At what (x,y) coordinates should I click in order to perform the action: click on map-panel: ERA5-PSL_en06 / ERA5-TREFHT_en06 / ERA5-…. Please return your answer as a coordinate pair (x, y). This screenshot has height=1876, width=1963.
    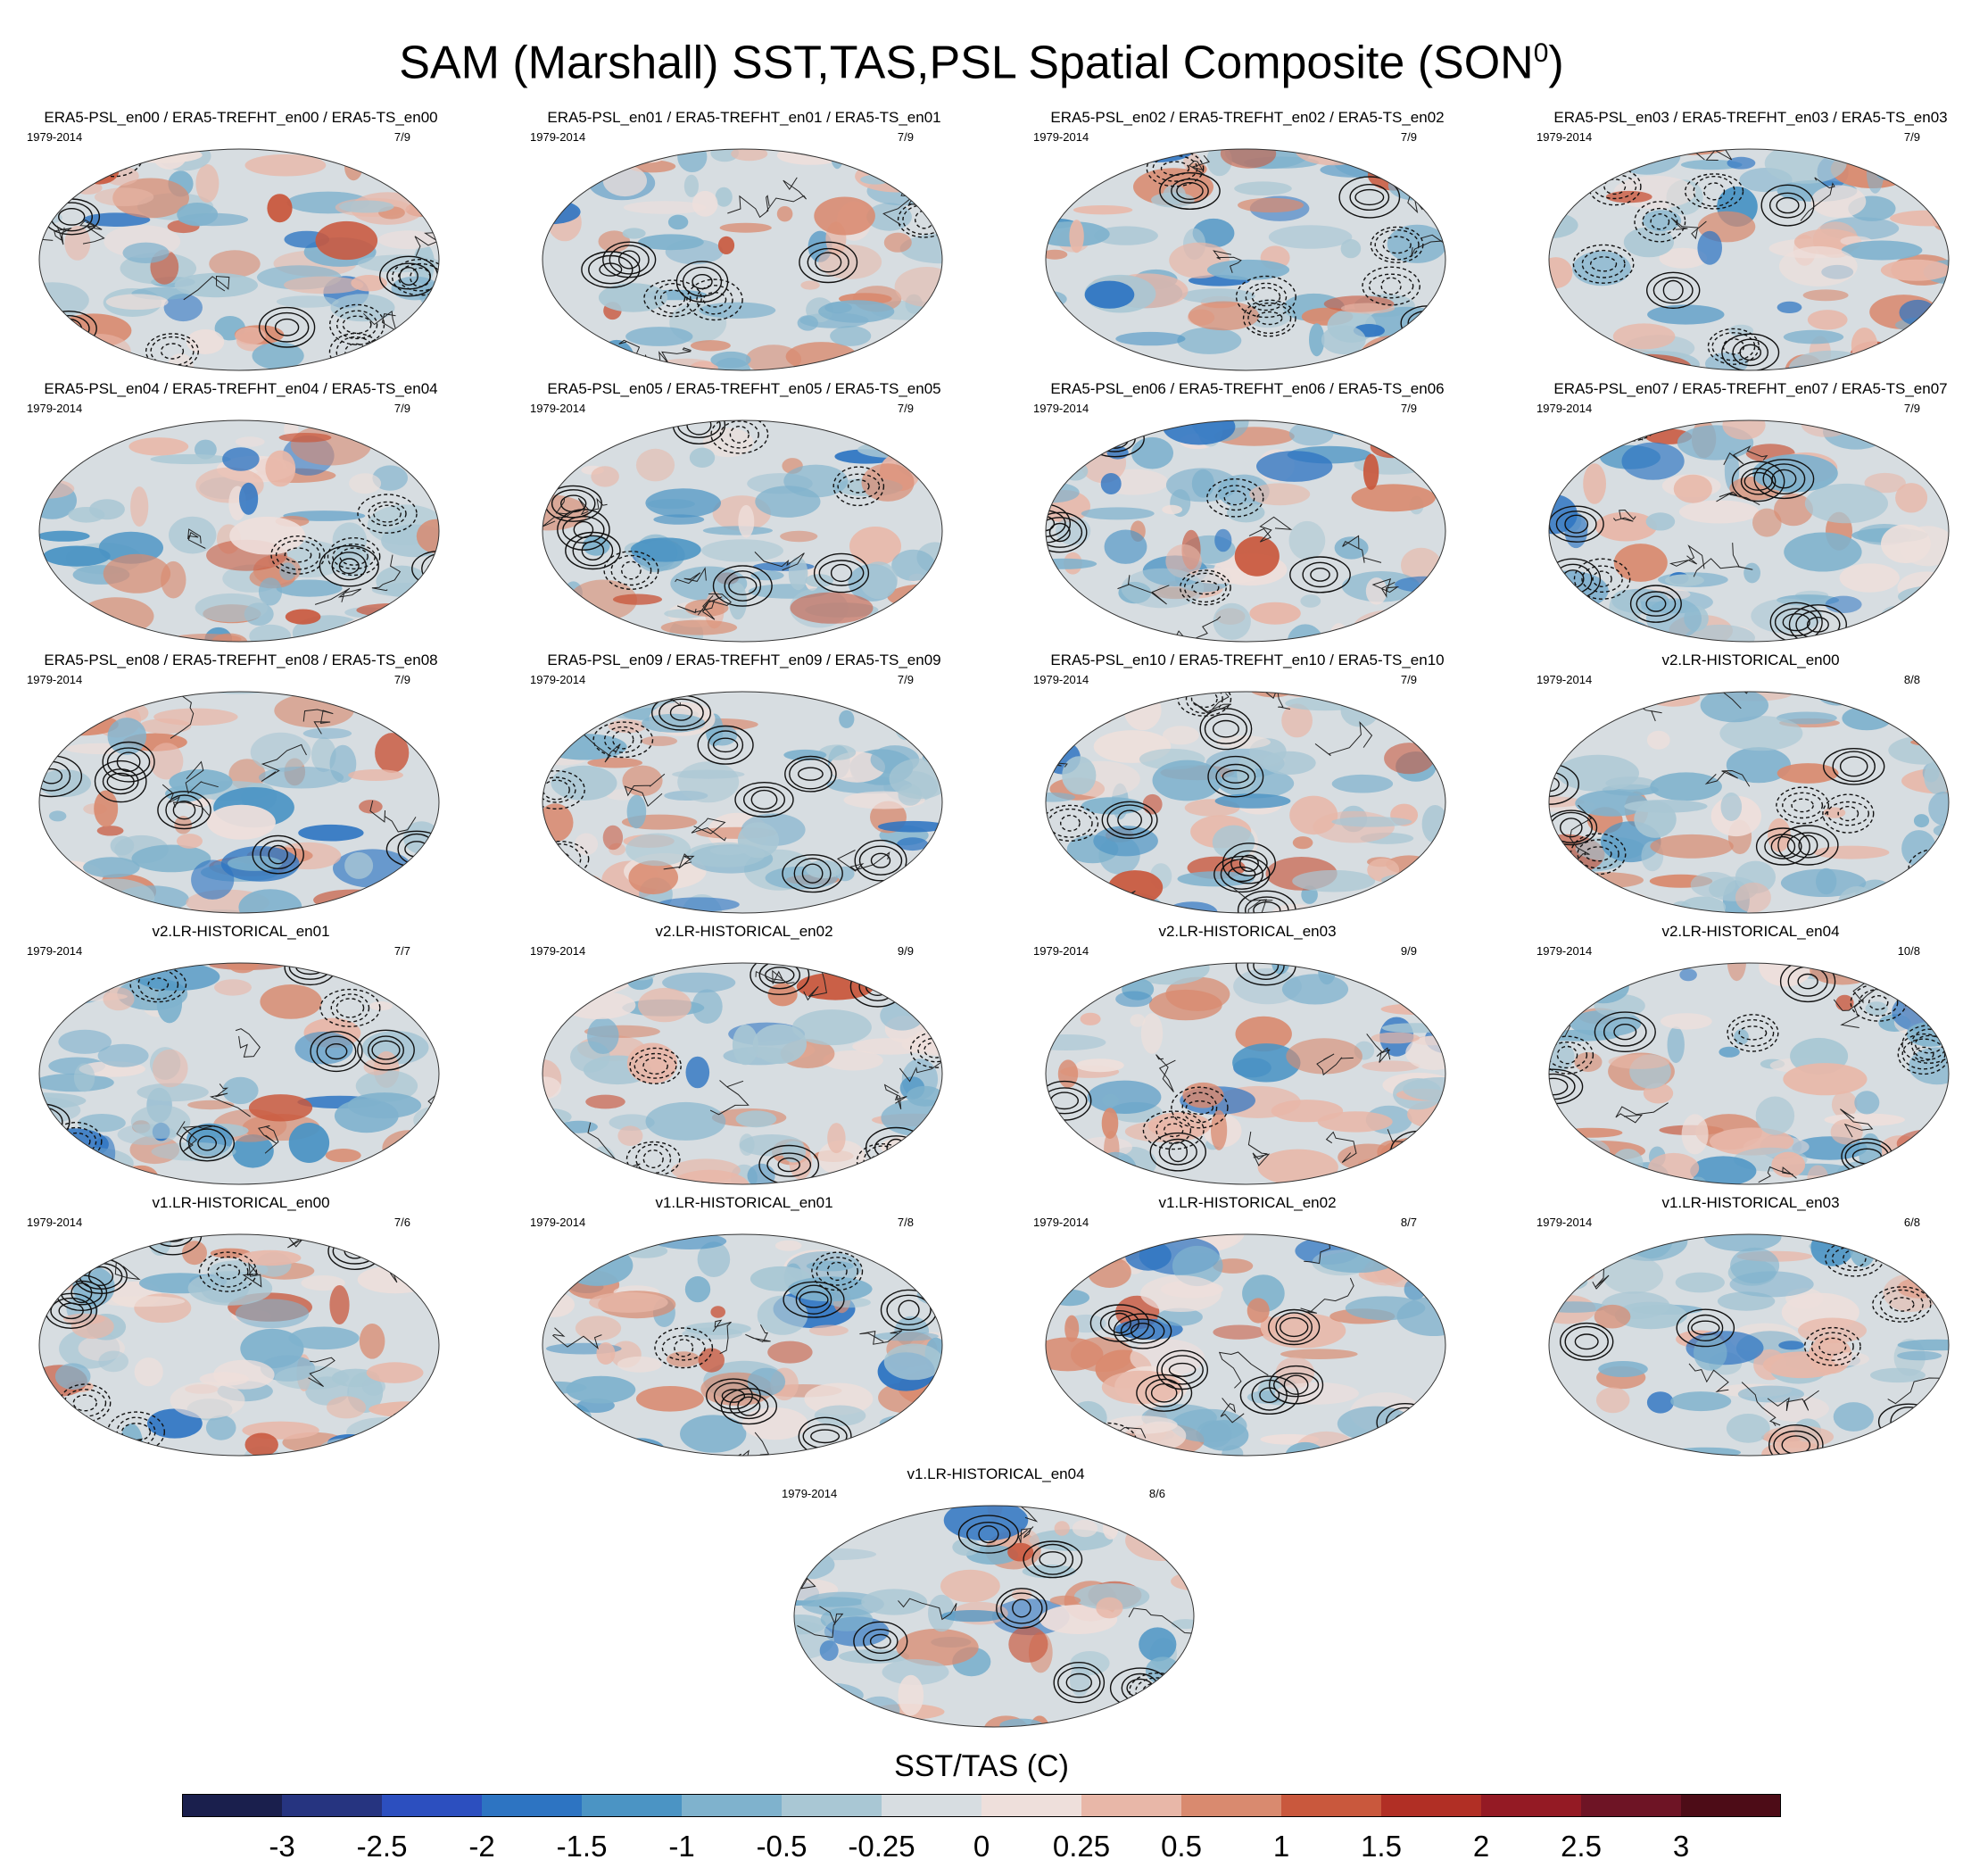
    Looking at the image, I should click on (1247, 516).